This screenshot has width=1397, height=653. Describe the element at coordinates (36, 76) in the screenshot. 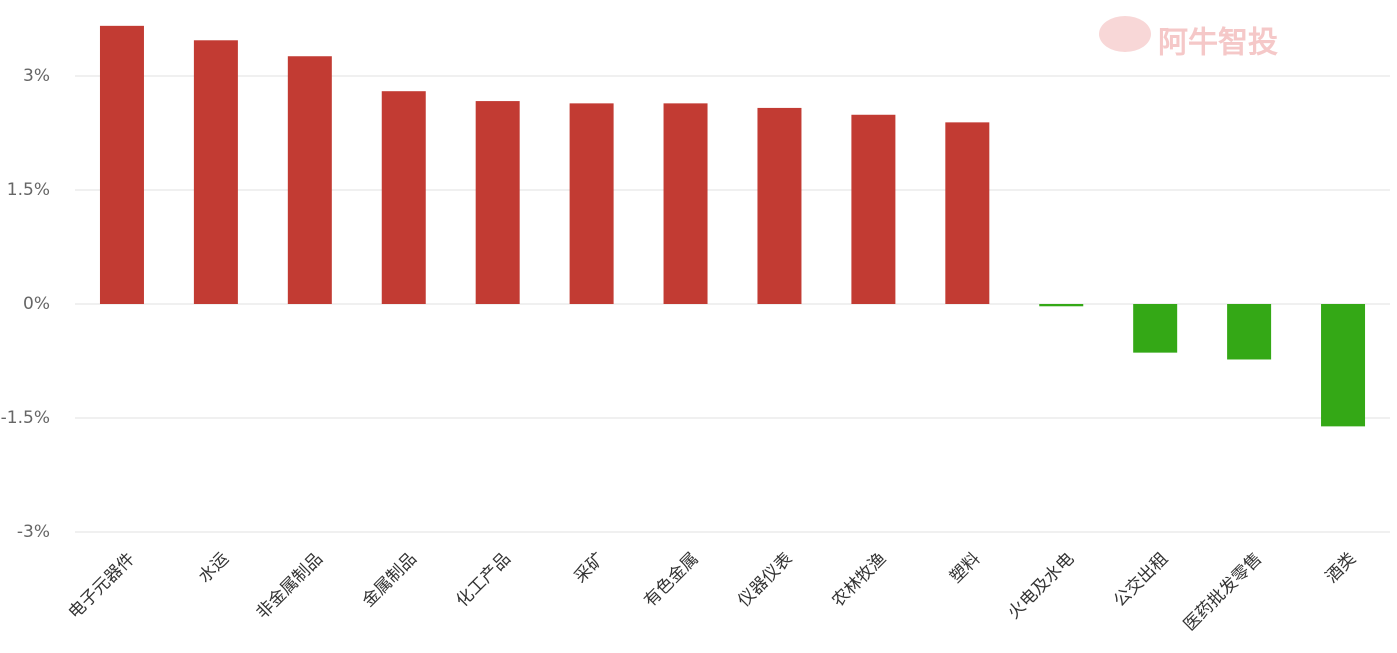

I see `y-tick-label: 3%` at that location.